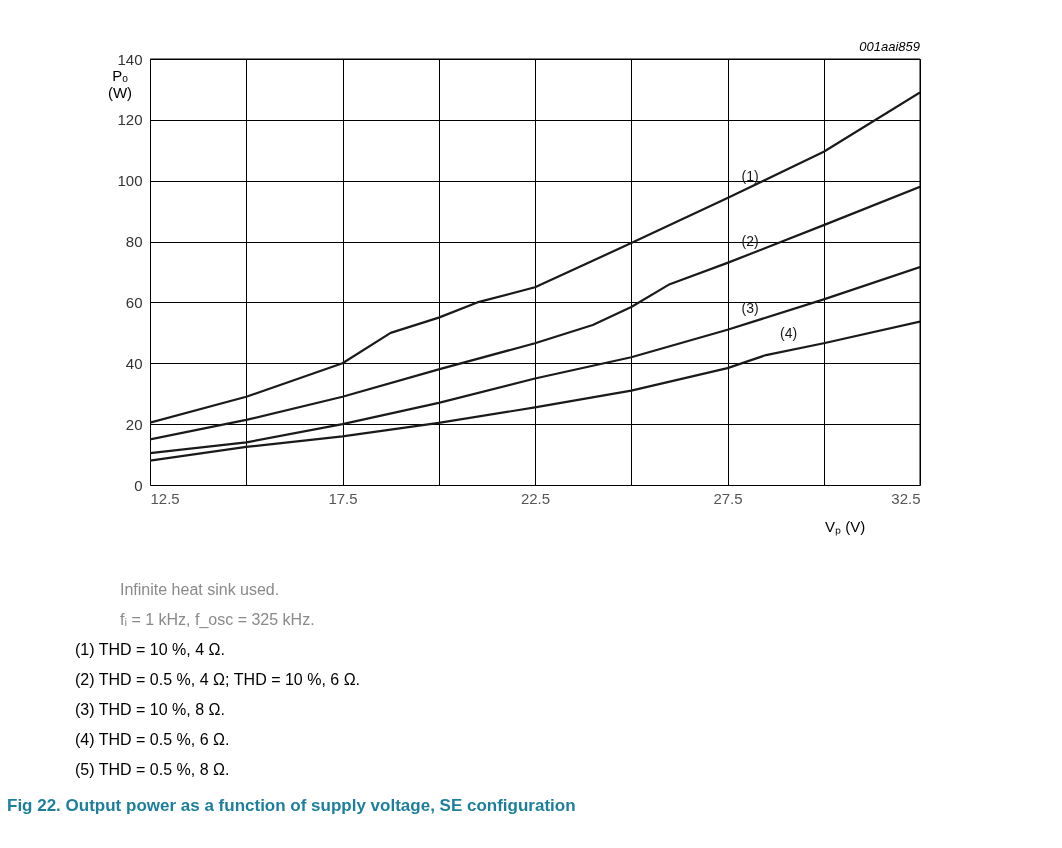  I want to click on y-tick-label: 60, so click(134, 302).